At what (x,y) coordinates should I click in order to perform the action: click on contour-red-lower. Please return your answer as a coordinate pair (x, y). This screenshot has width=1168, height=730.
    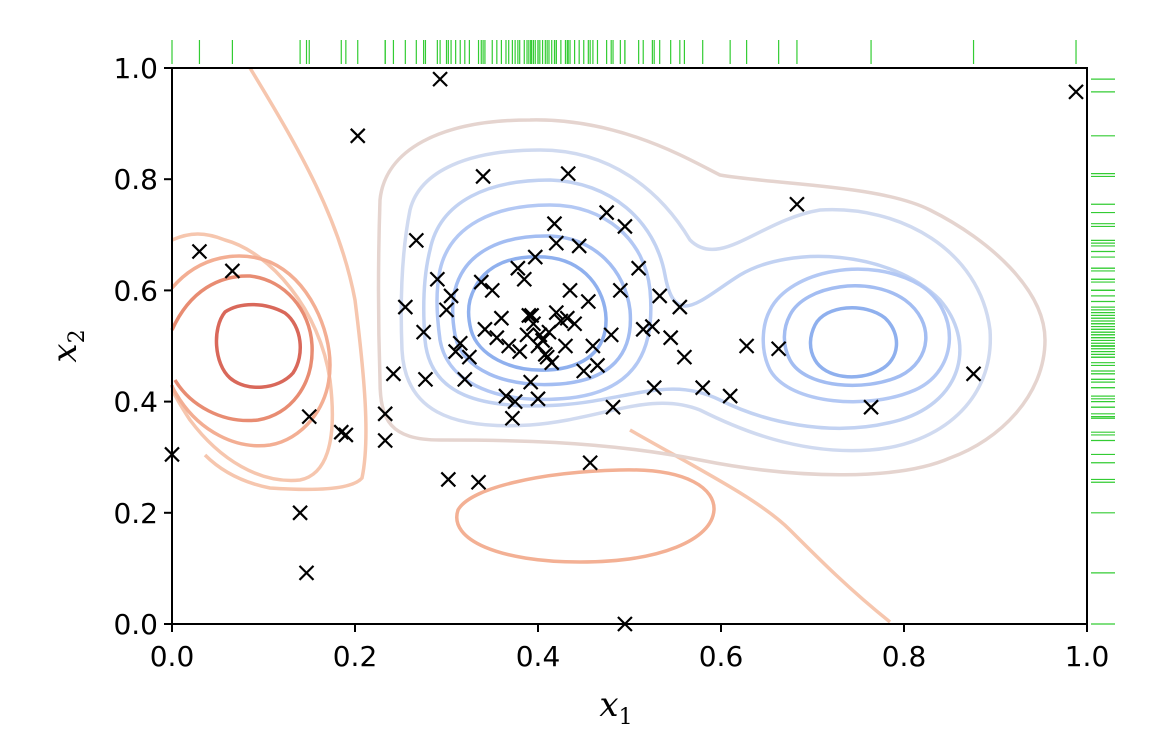
    Looking at the image, I should click on (585, 516).